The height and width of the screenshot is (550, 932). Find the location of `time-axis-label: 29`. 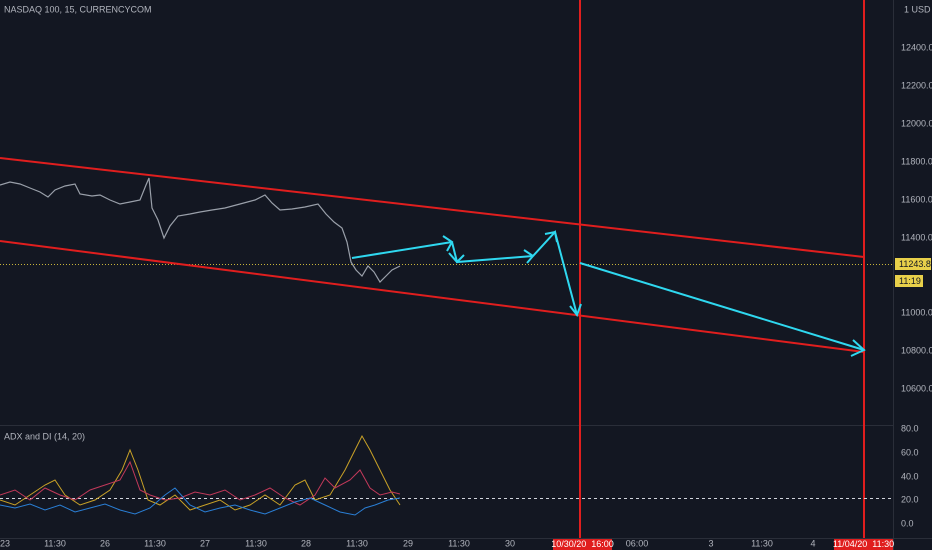

time-axis-label: 29 is located at coordinates (408, 543).